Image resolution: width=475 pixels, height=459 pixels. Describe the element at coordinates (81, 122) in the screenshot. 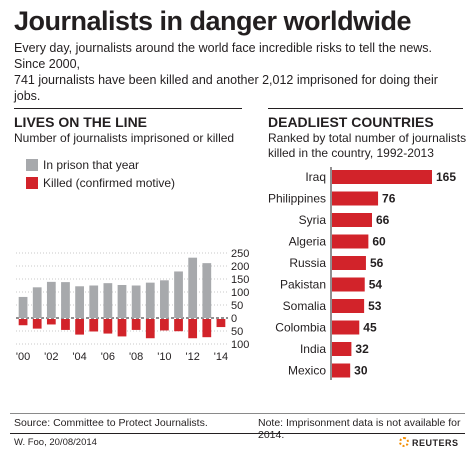

I see `left-section-title: LIVES ON THE LINE` at that location.